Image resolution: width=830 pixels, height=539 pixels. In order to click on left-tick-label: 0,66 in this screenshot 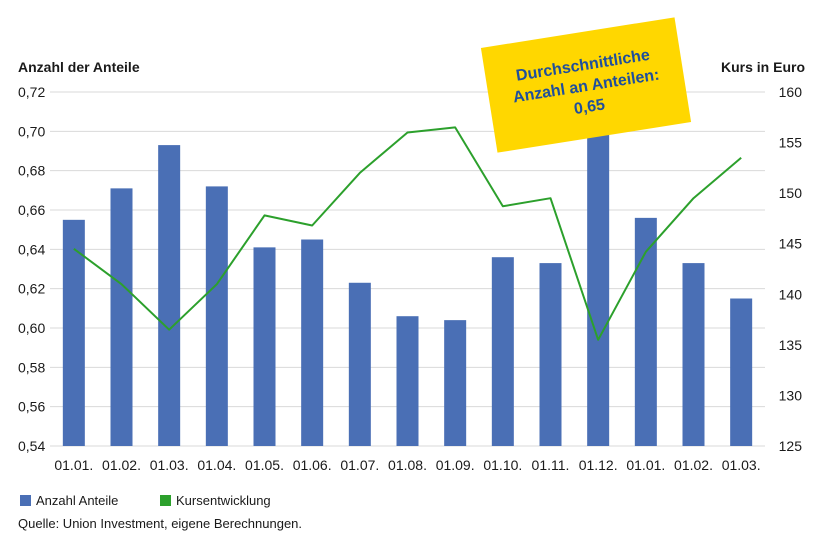, I will do `click(31, 210)`.